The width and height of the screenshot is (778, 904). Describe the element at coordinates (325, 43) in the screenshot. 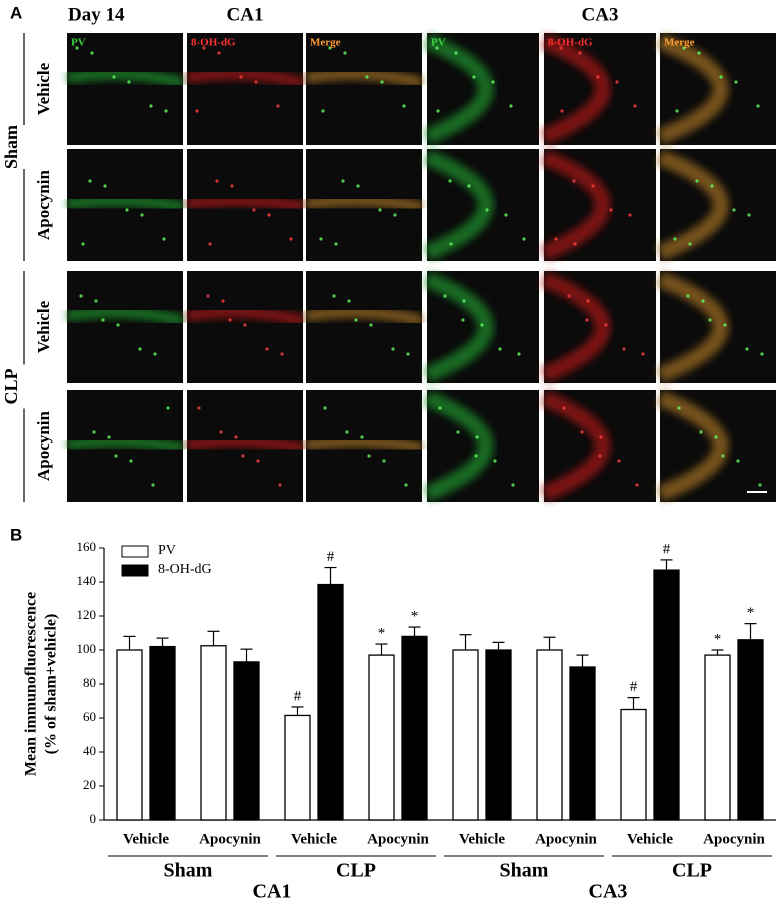

I see `channel-label: Merge` at that location.